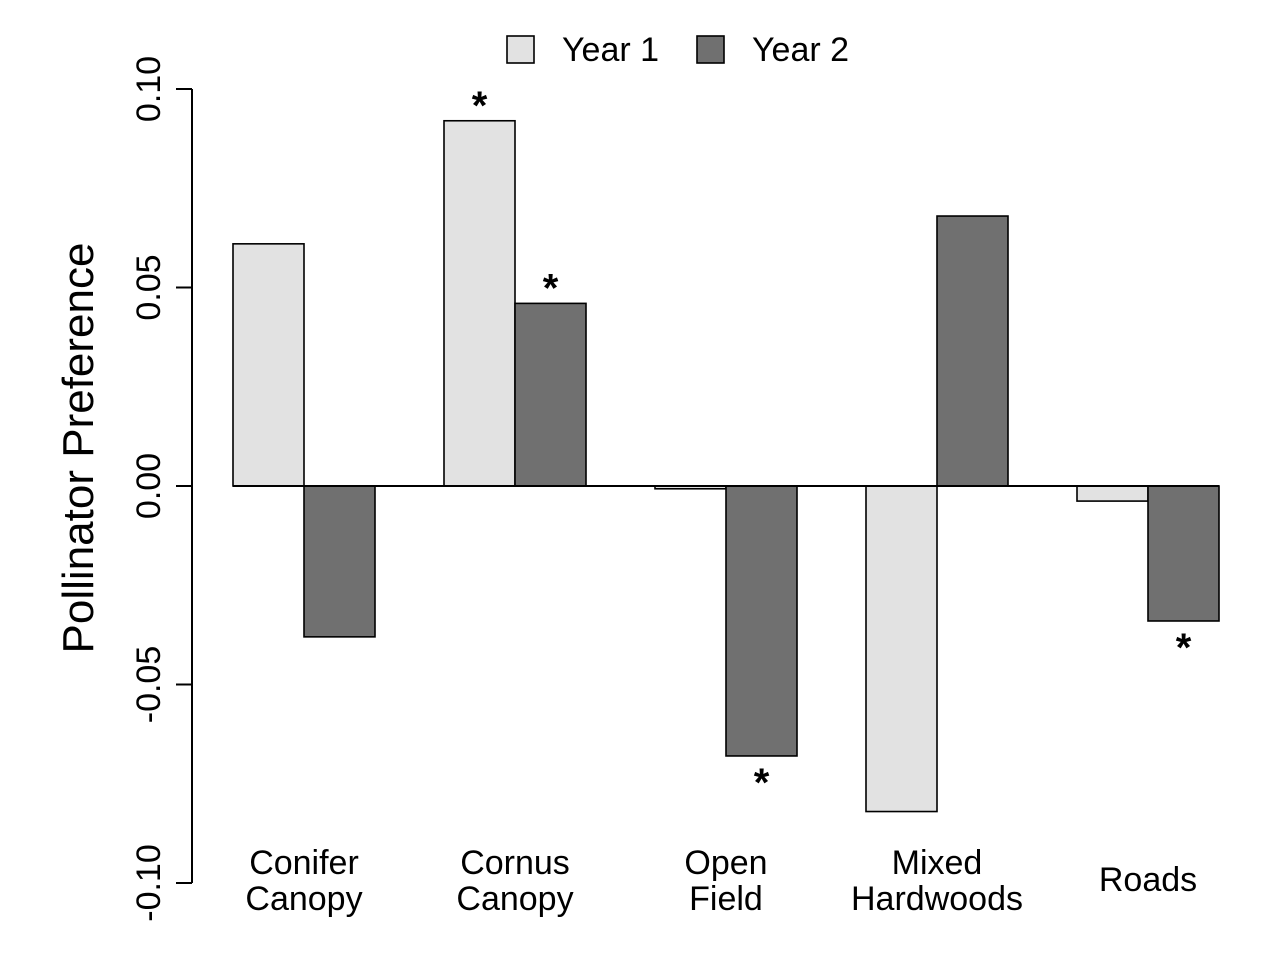 The height and width of the screenshot is (980, 1282). What do you see at coordinates (78, 448) in the screenshot?
I see `y-axis-label: Pollinator Preference` at bounding box center [78, 448].